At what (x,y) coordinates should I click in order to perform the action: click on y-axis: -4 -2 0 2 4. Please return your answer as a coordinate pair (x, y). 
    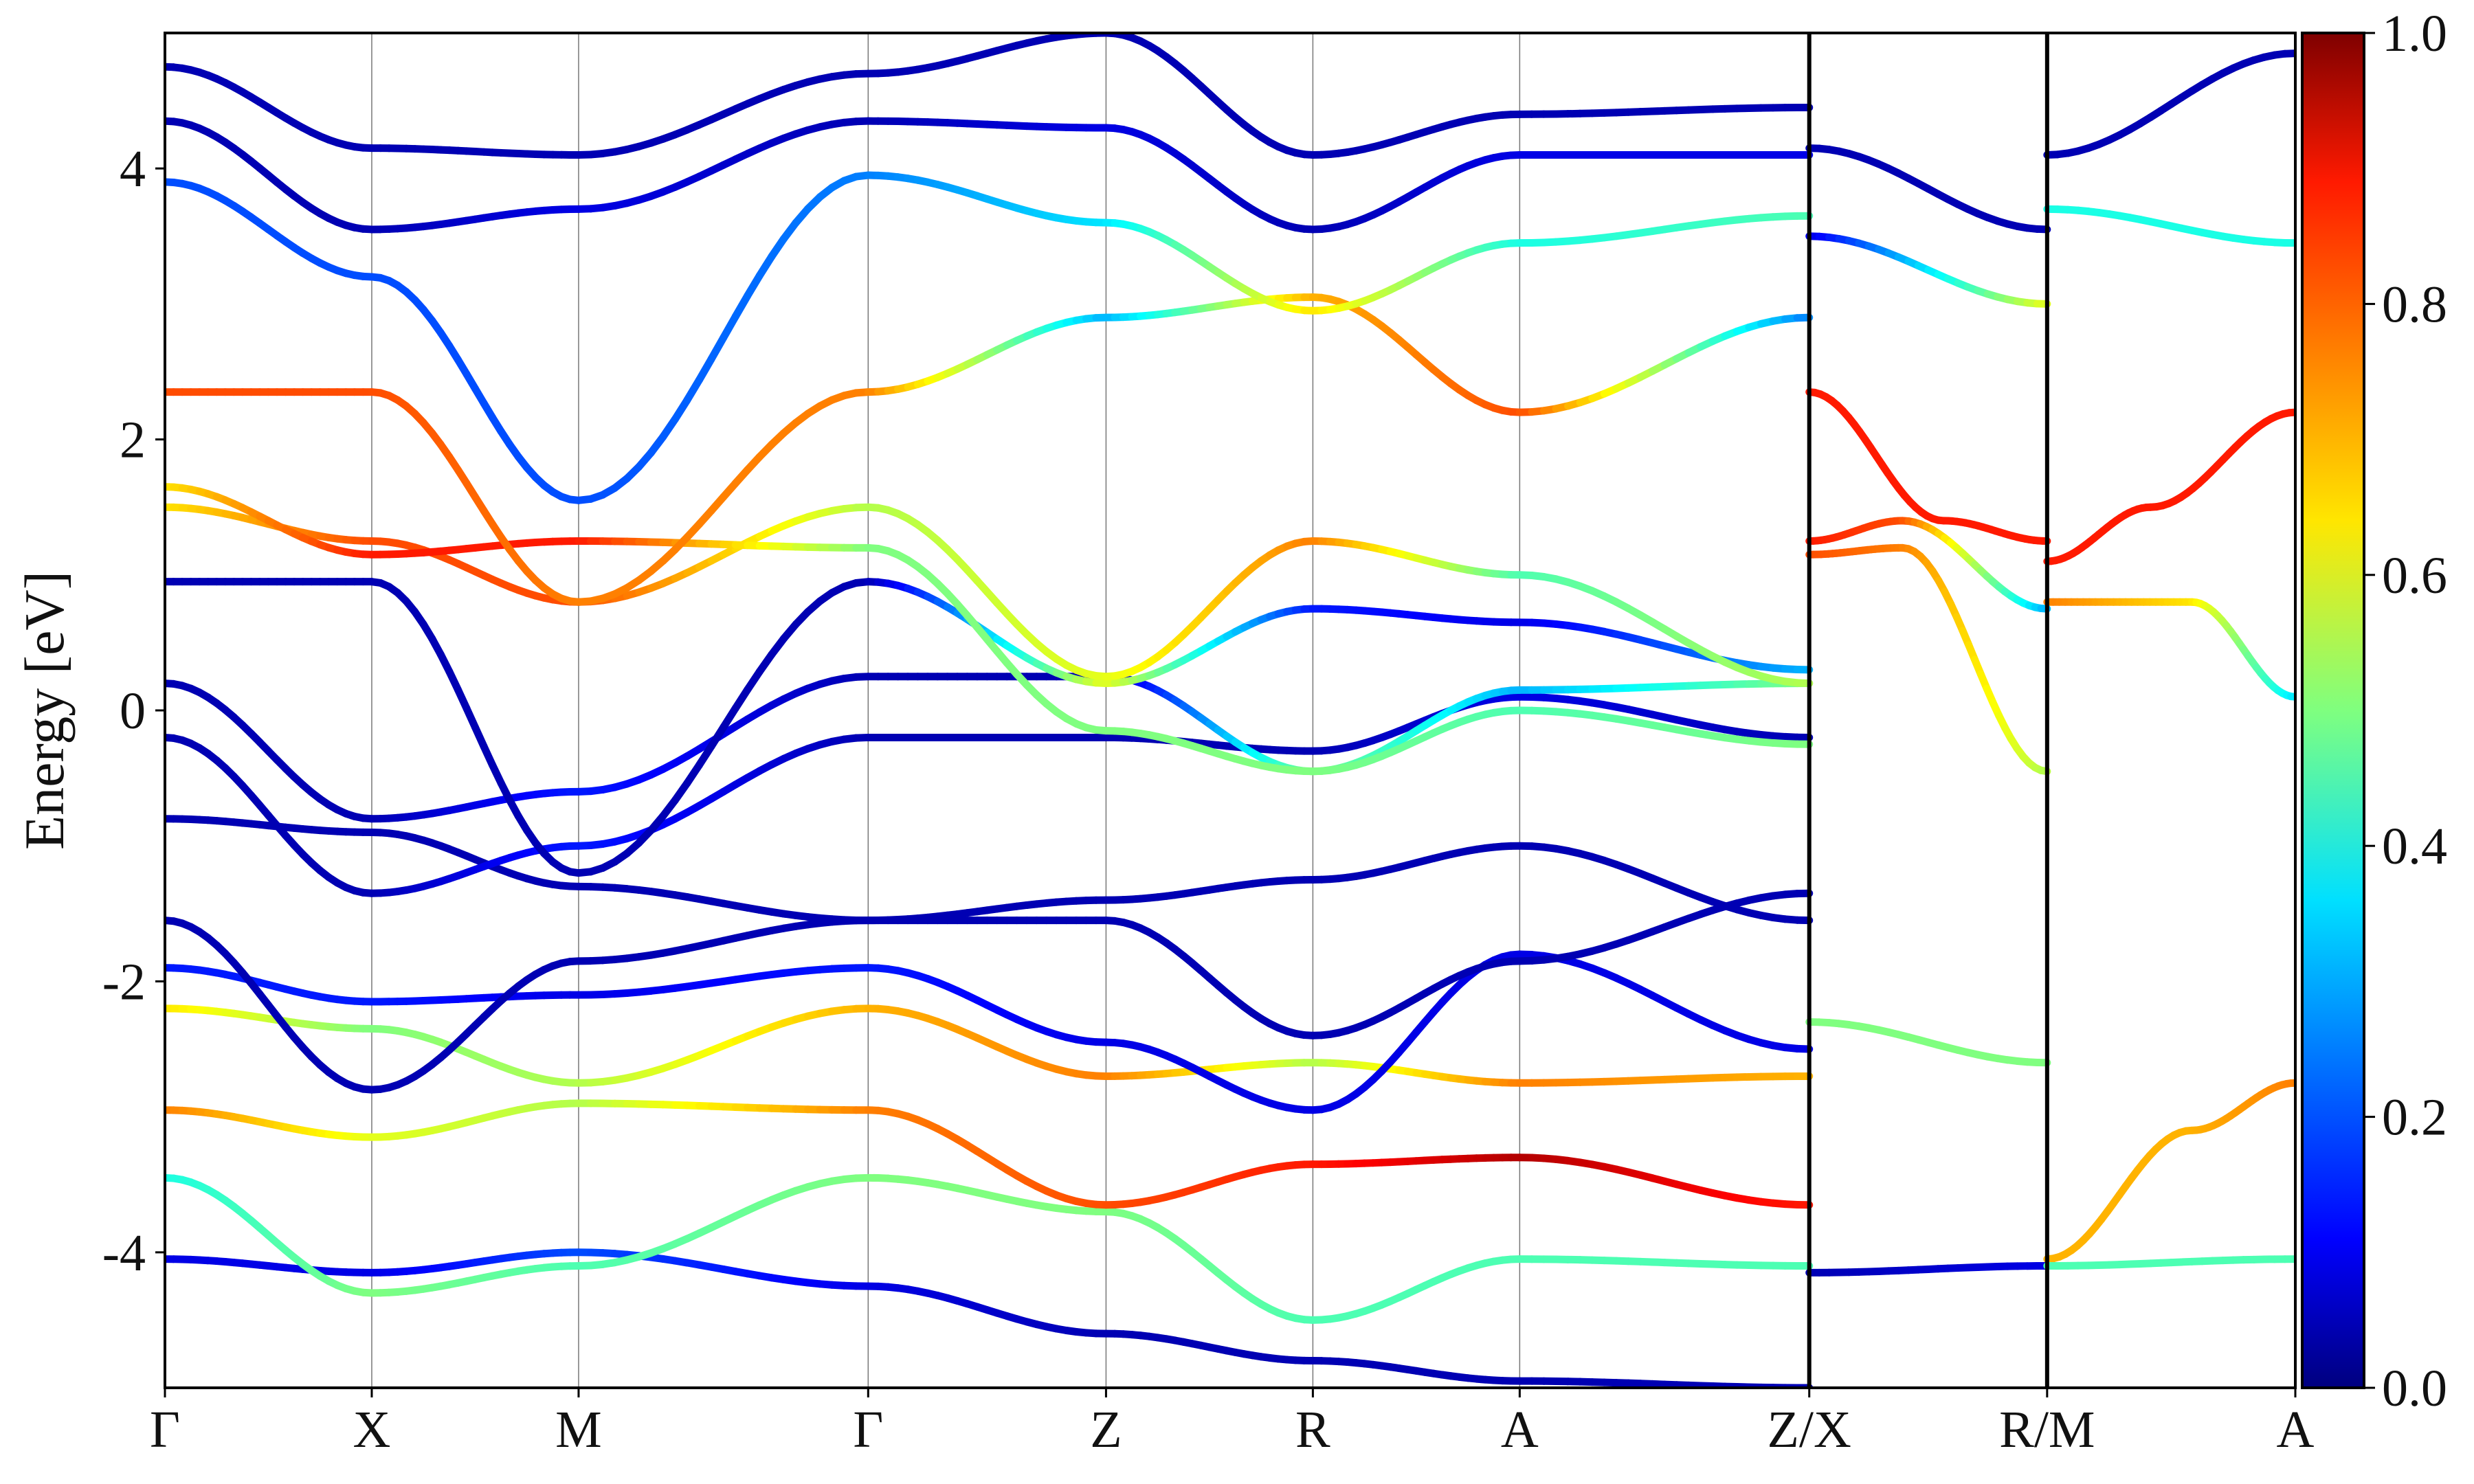
    Looking at the image, I should click on (133, 711).